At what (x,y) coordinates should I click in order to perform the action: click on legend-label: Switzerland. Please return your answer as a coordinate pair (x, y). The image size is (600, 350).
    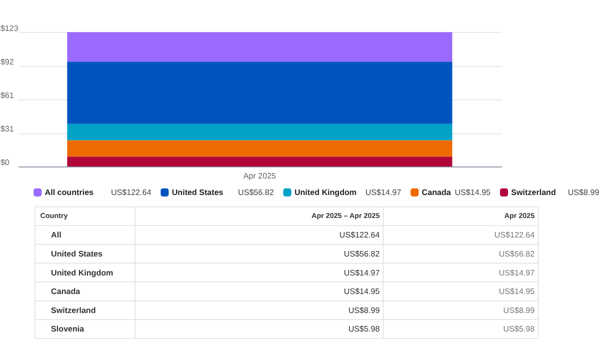
    Looking at the image, I should click on (533, 193).